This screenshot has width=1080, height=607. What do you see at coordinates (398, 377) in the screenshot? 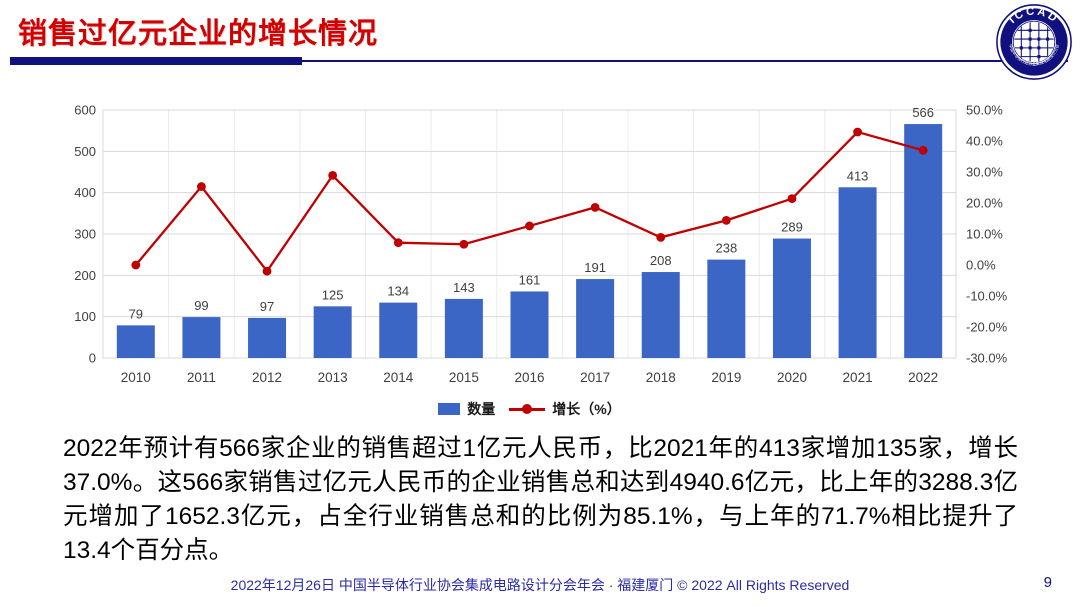
I see `svg-text: 2014` at bounding box center [398, 377].